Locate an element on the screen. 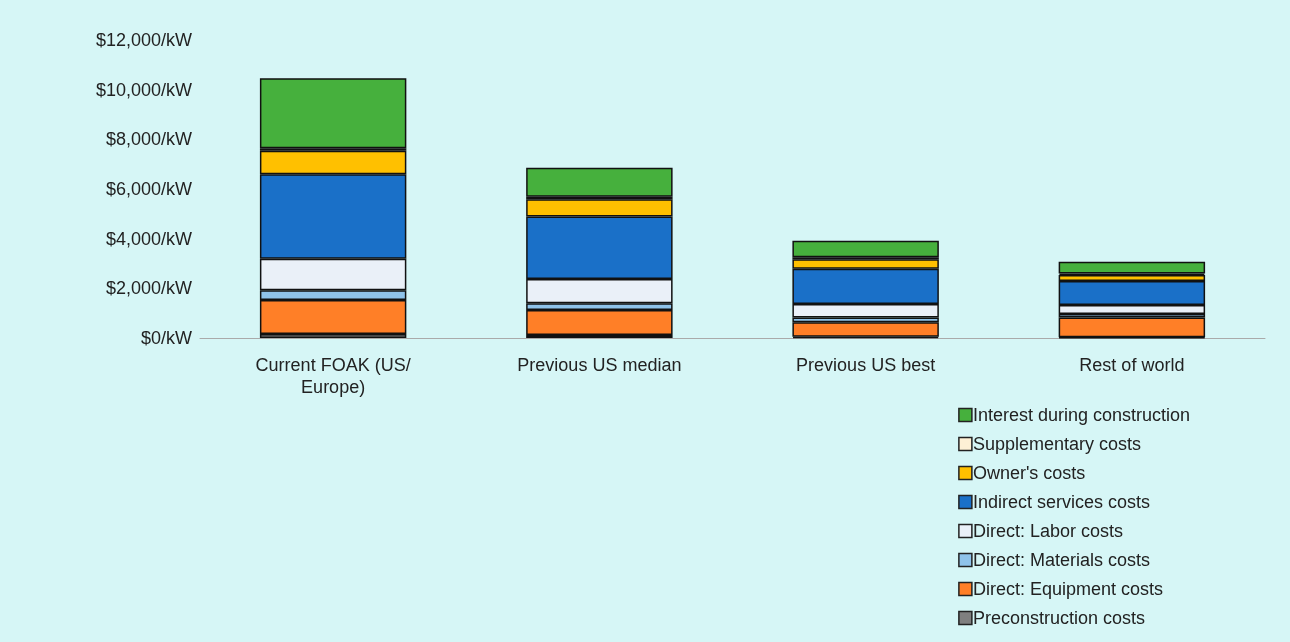 Image resolution: width=1290 pixels, height=642 pixels. y-tick-label: $10,000/kW is located at coordinates (143, 89).